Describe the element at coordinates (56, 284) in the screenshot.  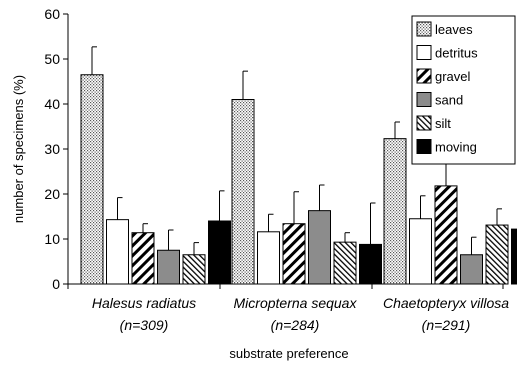
I see `y-tick-label: 0` at that location.